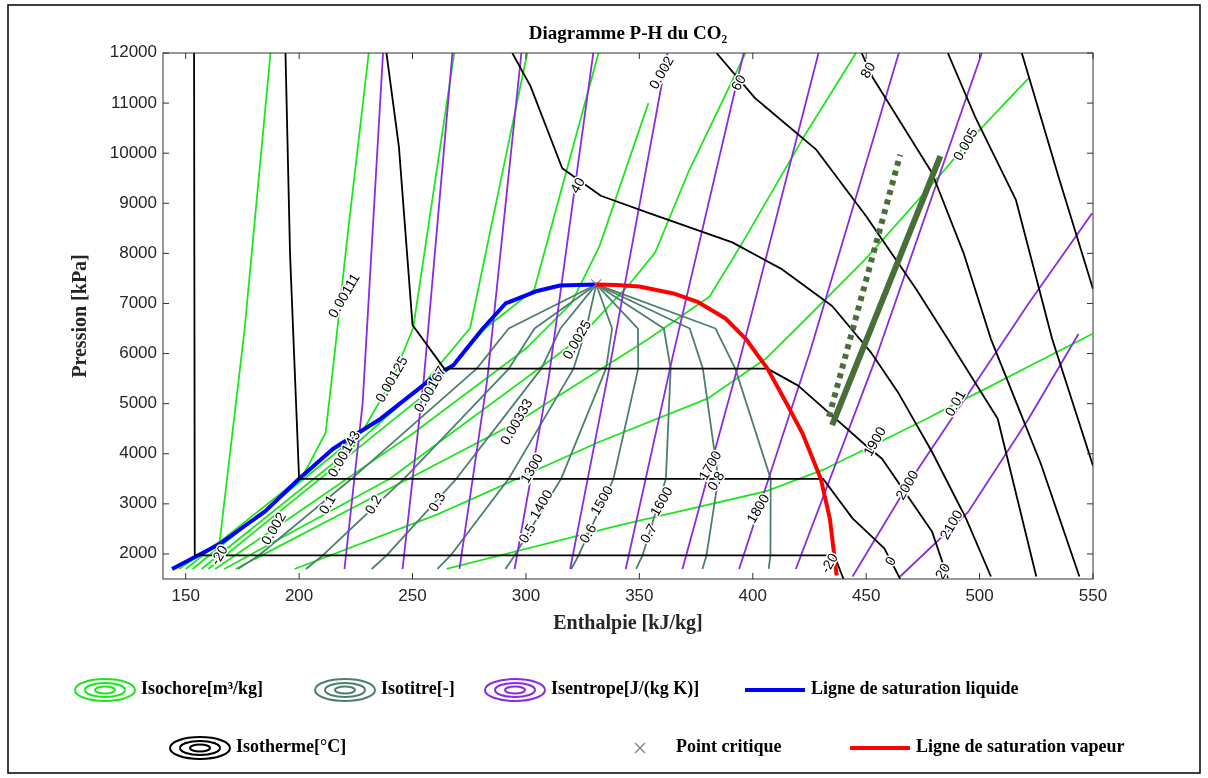  What do you see at coordinates (729, 746) in the screenshot?
I see `legend-label: Point critique` at bounding box center [729, 746].